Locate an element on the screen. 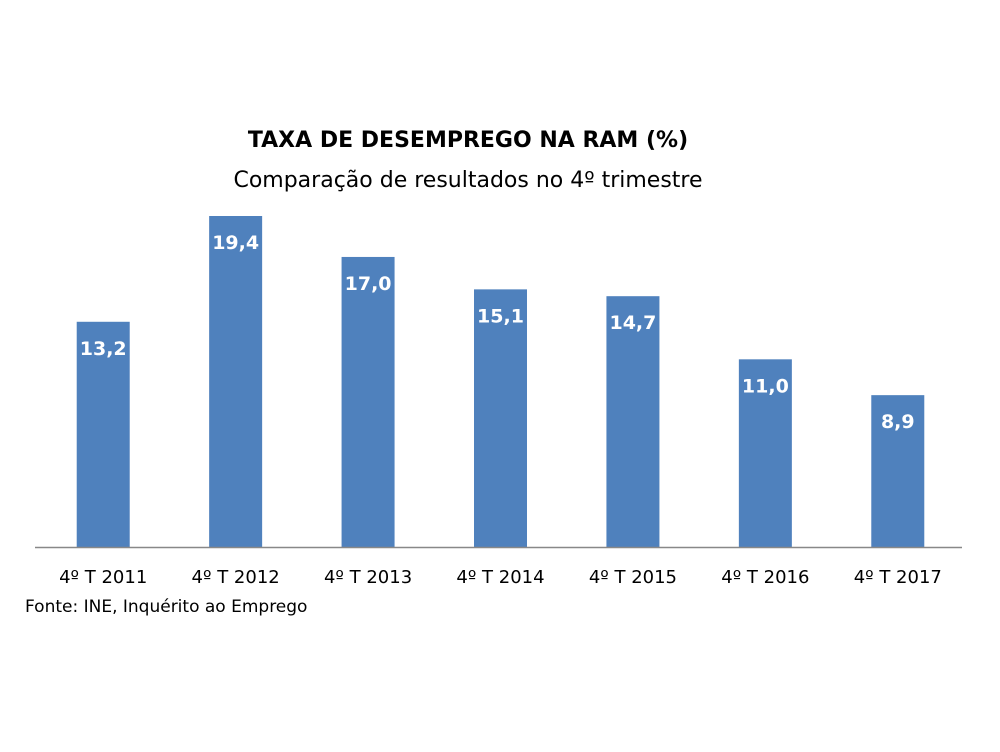 This screenshot has height=752, width=1000. data-label: 14,7 is located at coordinates (632, 323).